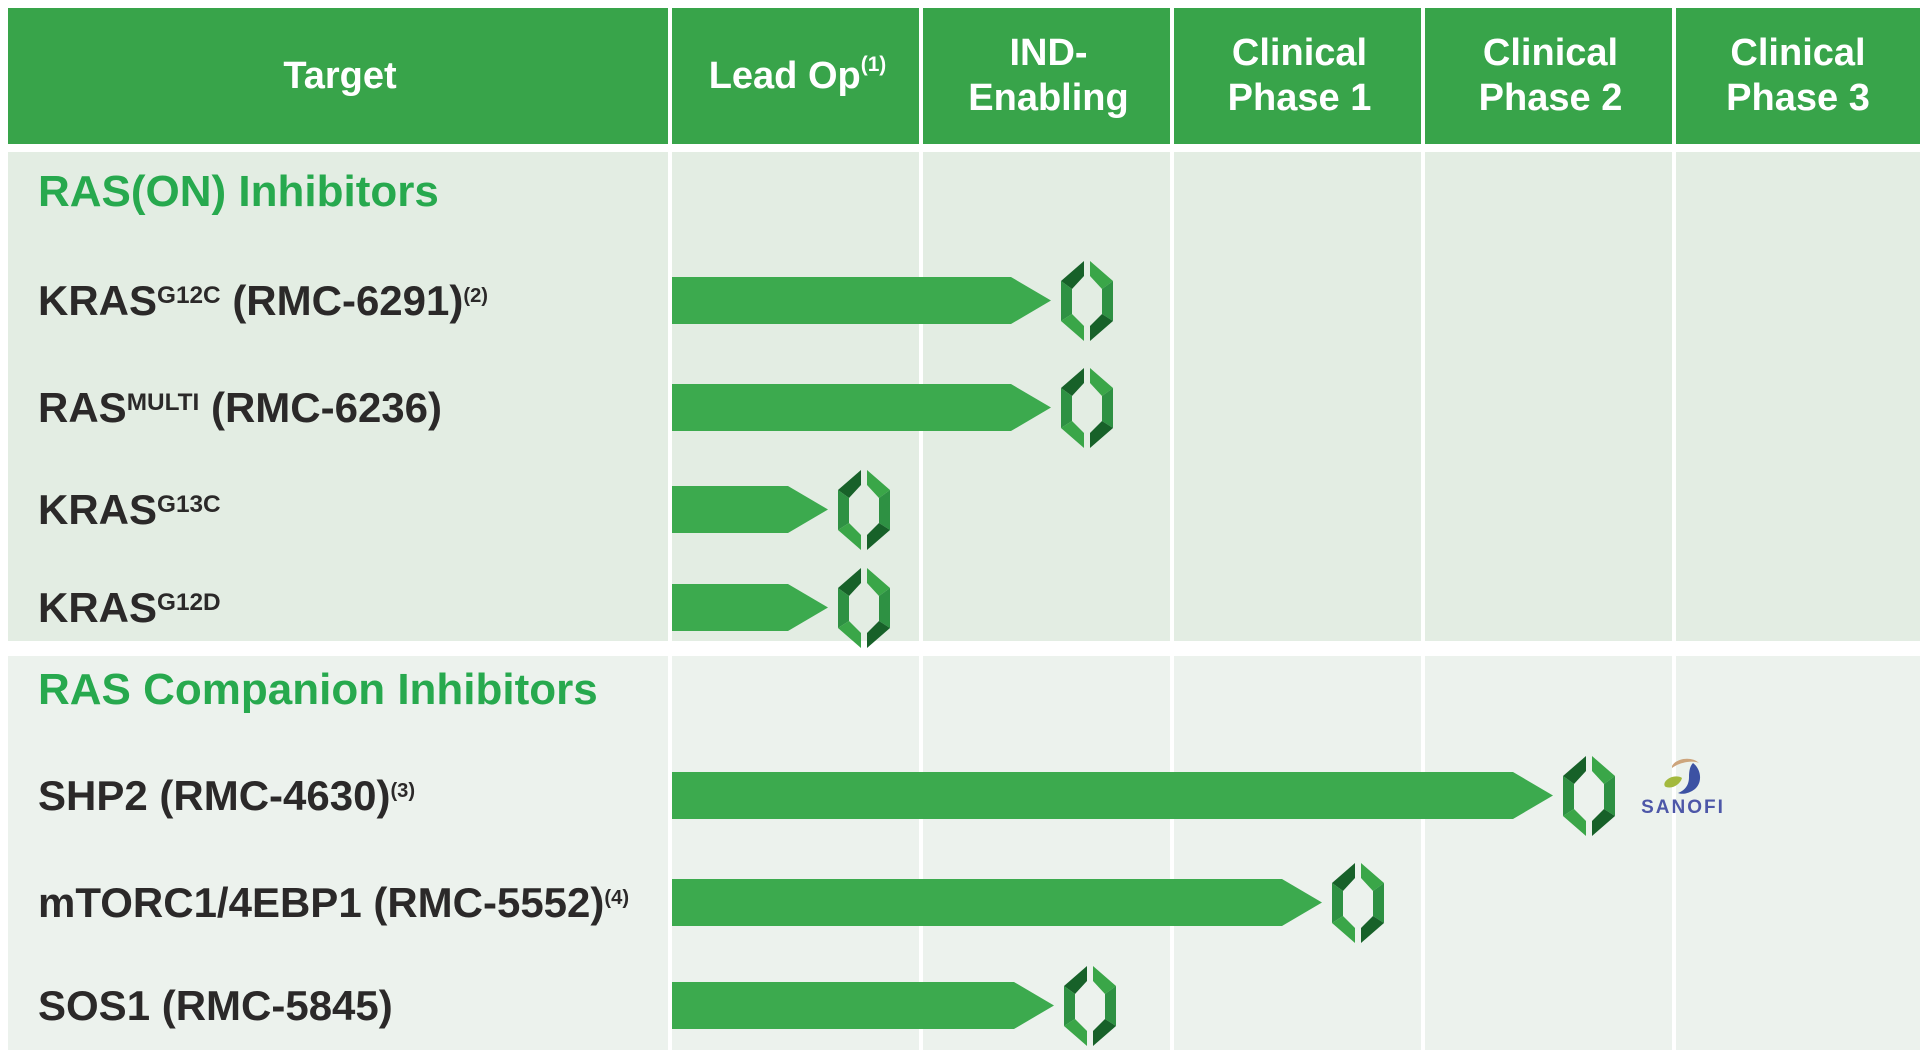  I want to click on column-header-label: Clinical Phase 3, so click(1798, 75).